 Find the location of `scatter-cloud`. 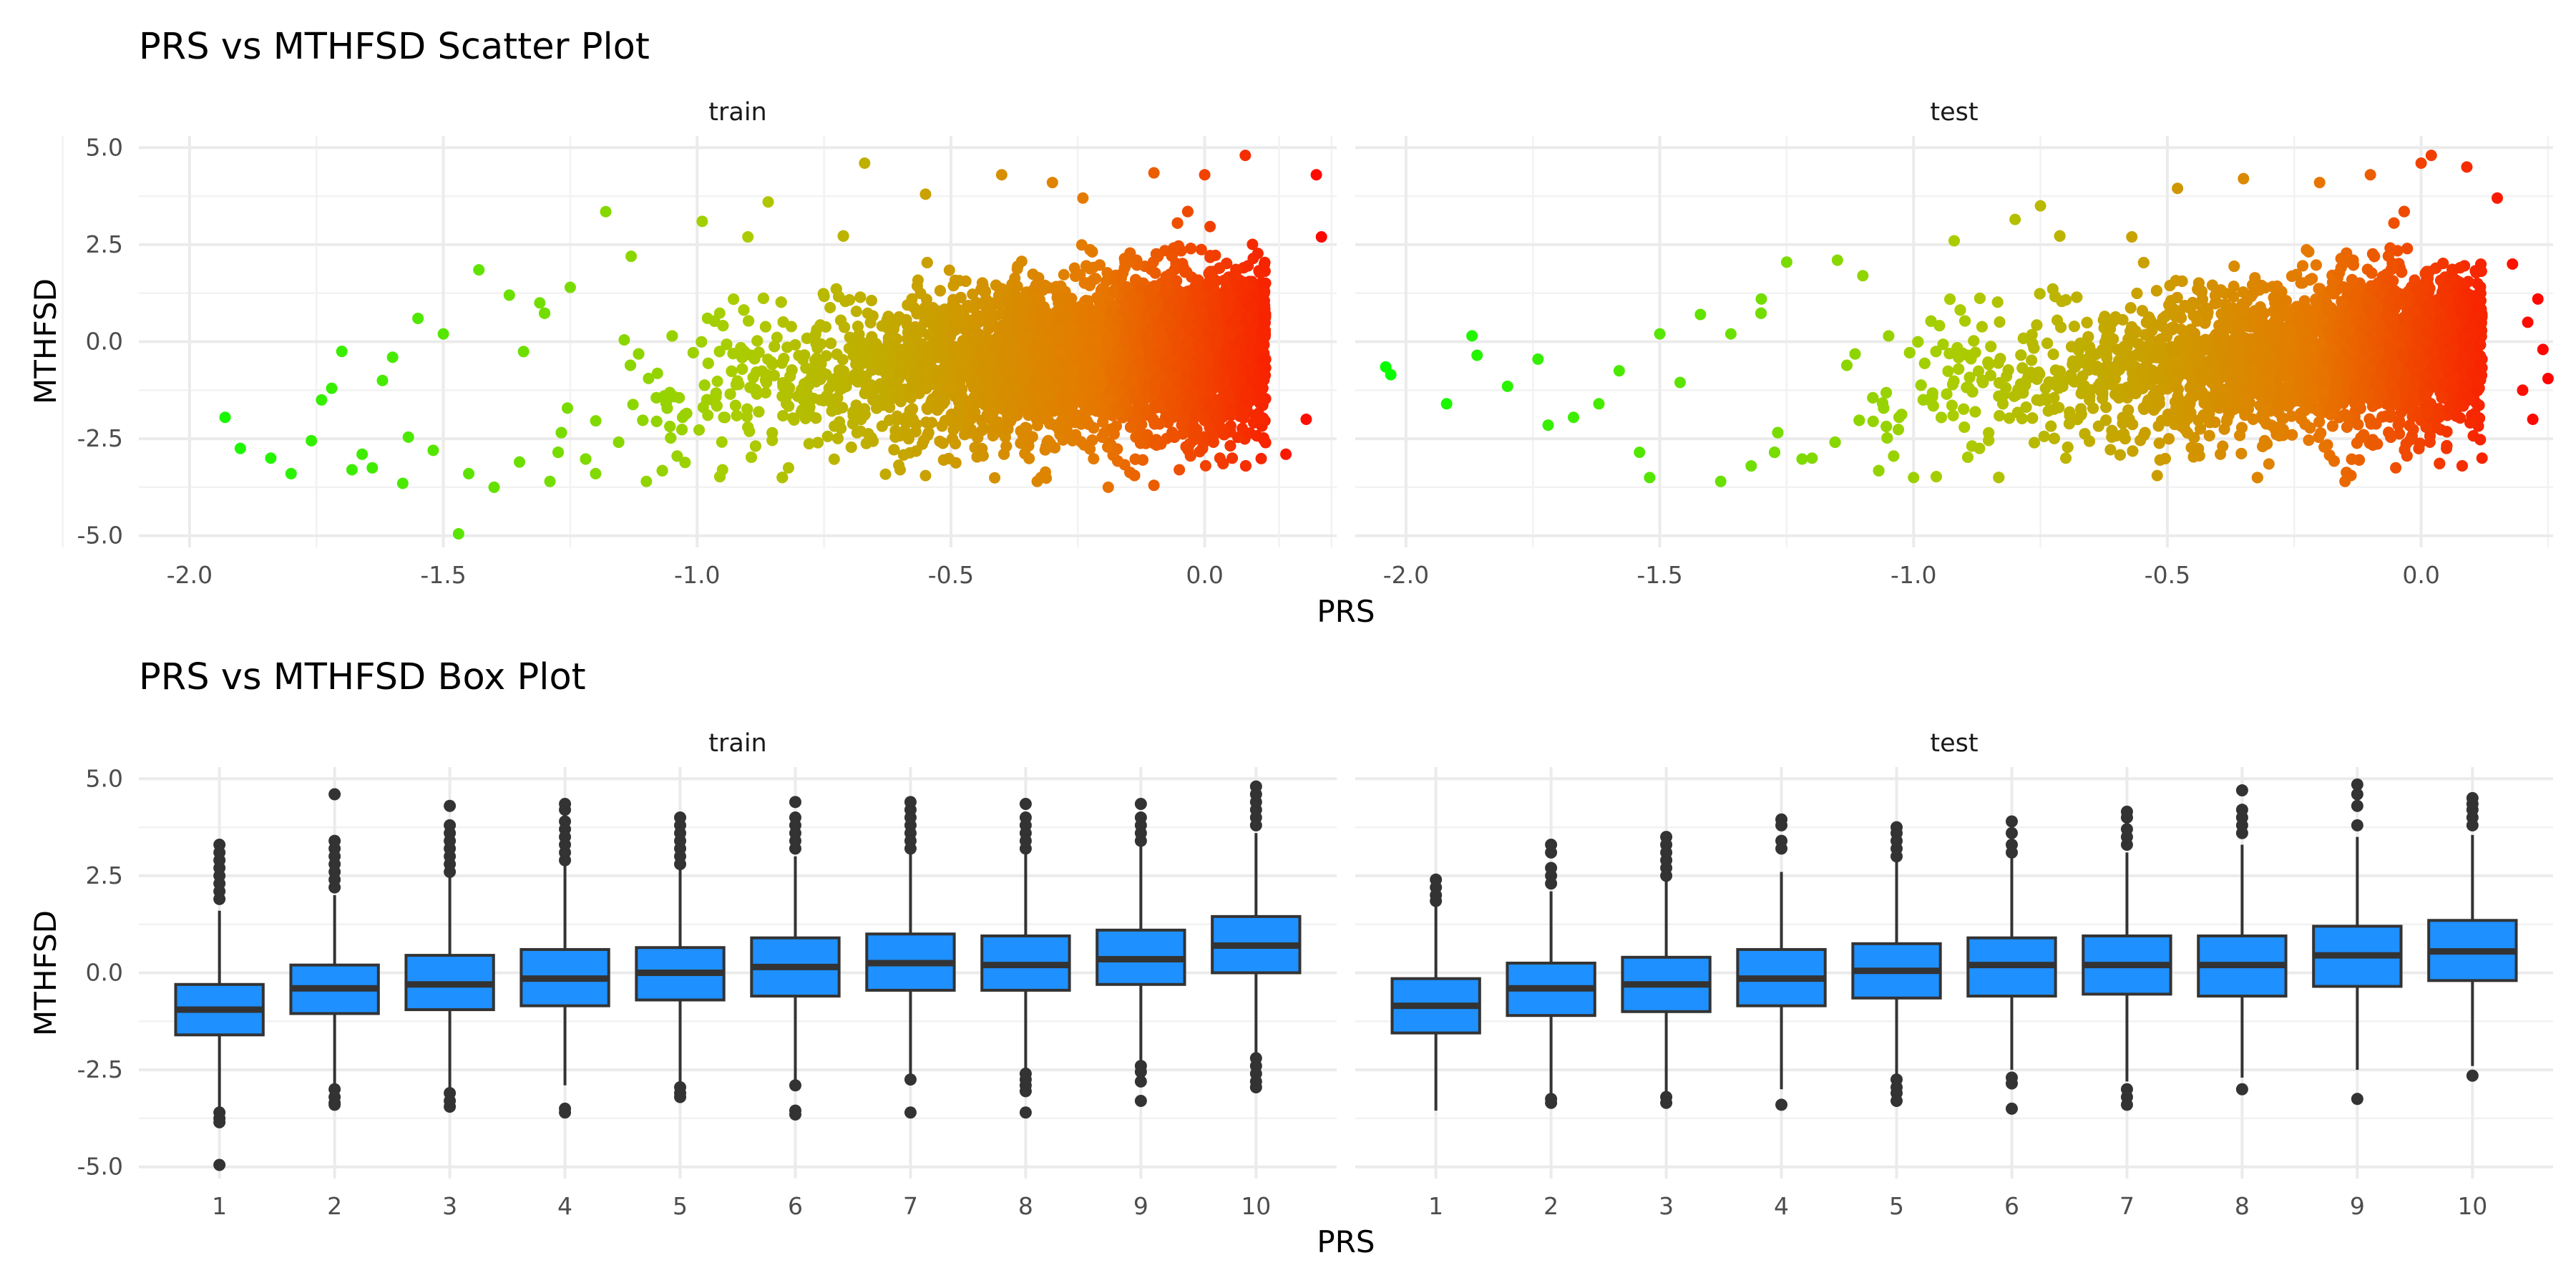

scatter-cloud is located at coordinates (837, 344).